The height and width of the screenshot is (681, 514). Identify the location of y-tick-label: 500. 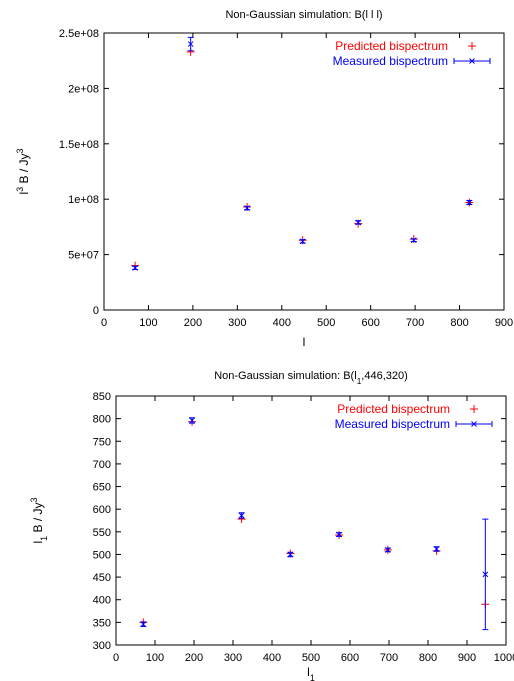
(102, 555).